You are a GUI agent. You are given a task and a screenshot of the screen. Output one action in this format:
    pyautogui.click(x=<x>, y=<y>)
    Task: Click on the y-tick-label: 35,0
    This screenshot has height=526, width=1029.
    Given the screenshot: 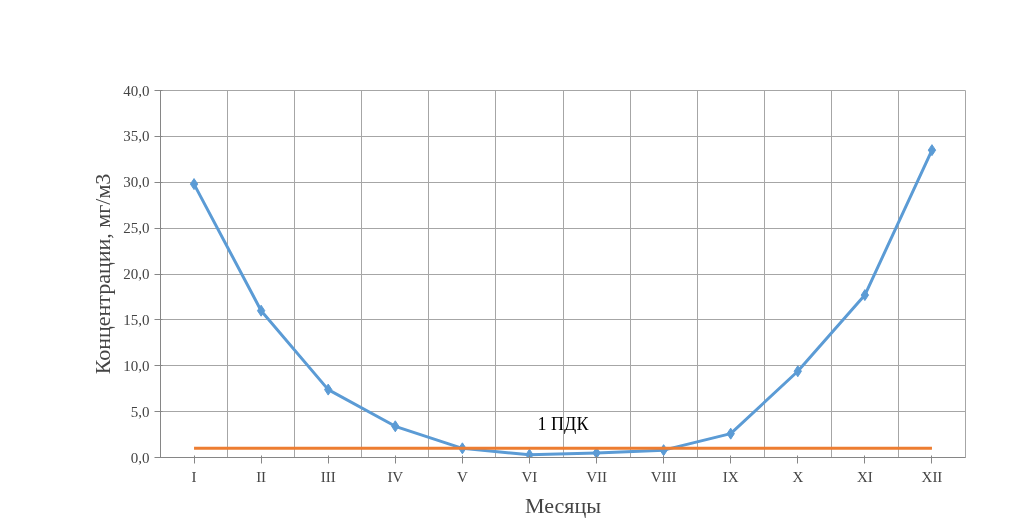 What is the action you would take?
    pyautogui.click(x=136, y=136)
    